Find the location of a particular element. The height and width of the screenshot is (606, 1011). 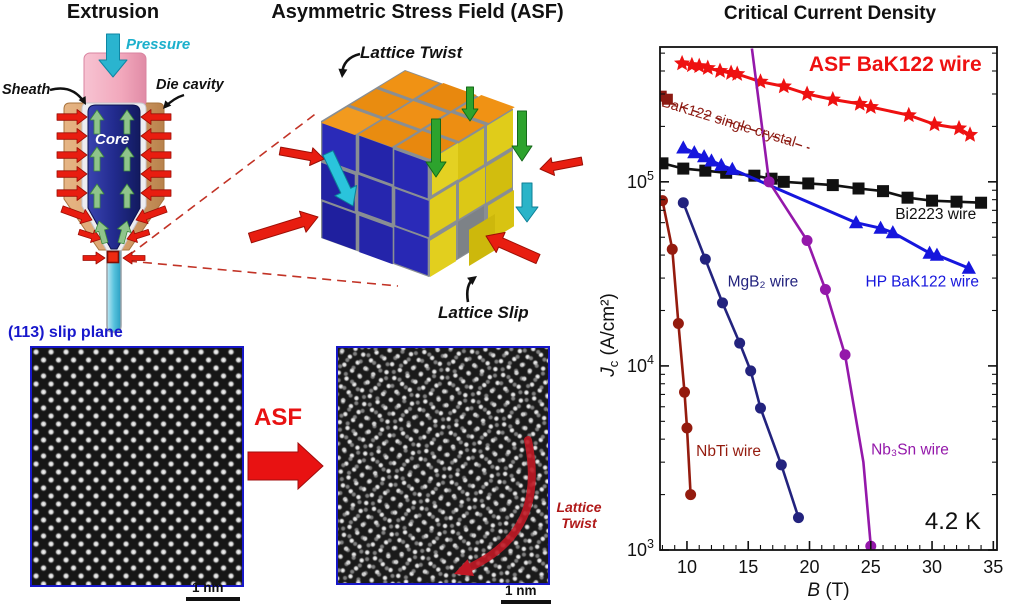

svg-text: NbTi wire is located at coordinates (728, 451).